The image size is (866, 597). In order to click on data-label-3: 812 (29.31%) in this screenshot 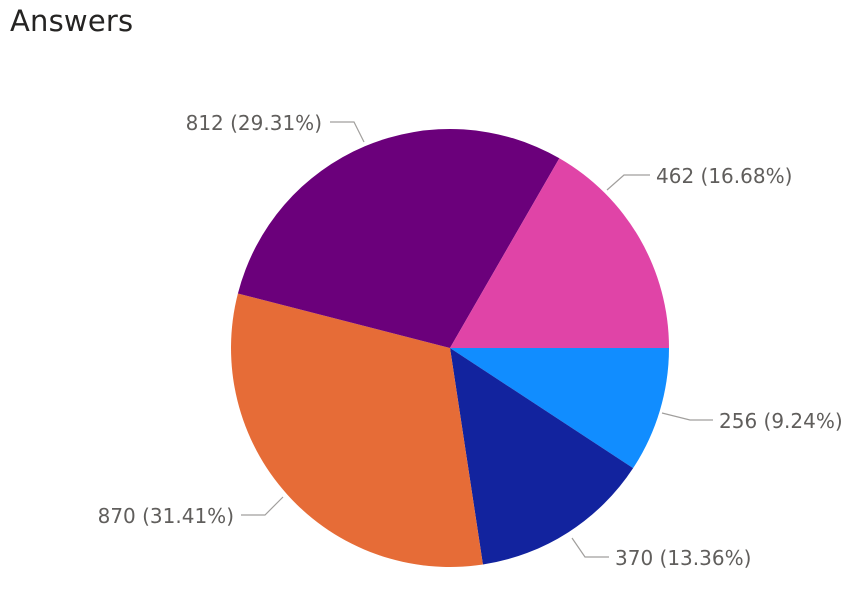, I will do `click(254, 123)`.